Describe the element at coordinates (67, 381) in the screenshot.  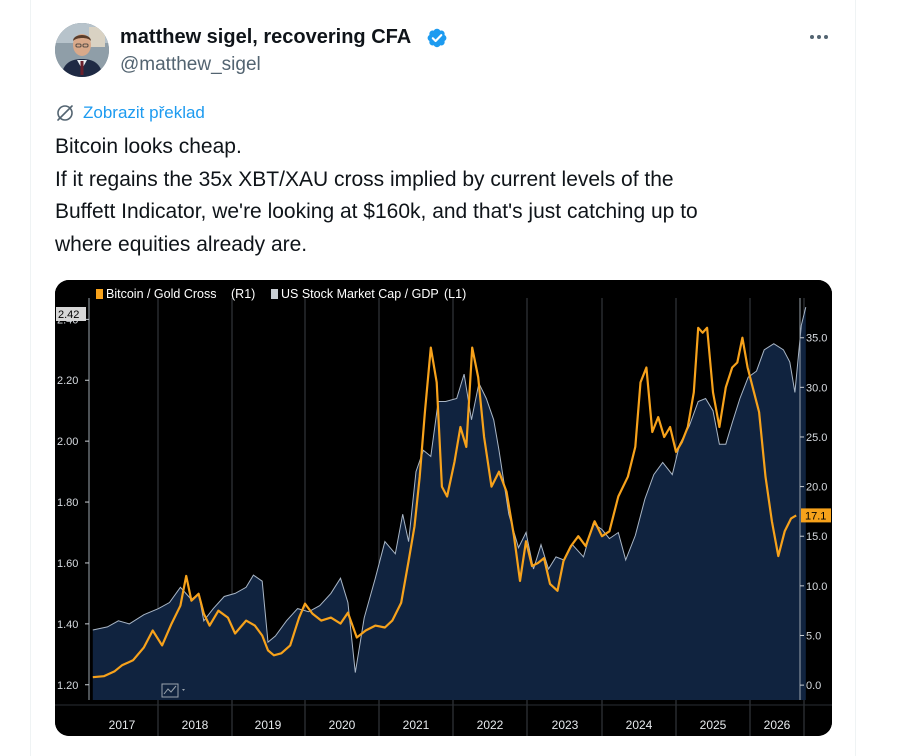
I see `left-tick-label: 2.20` at that location.